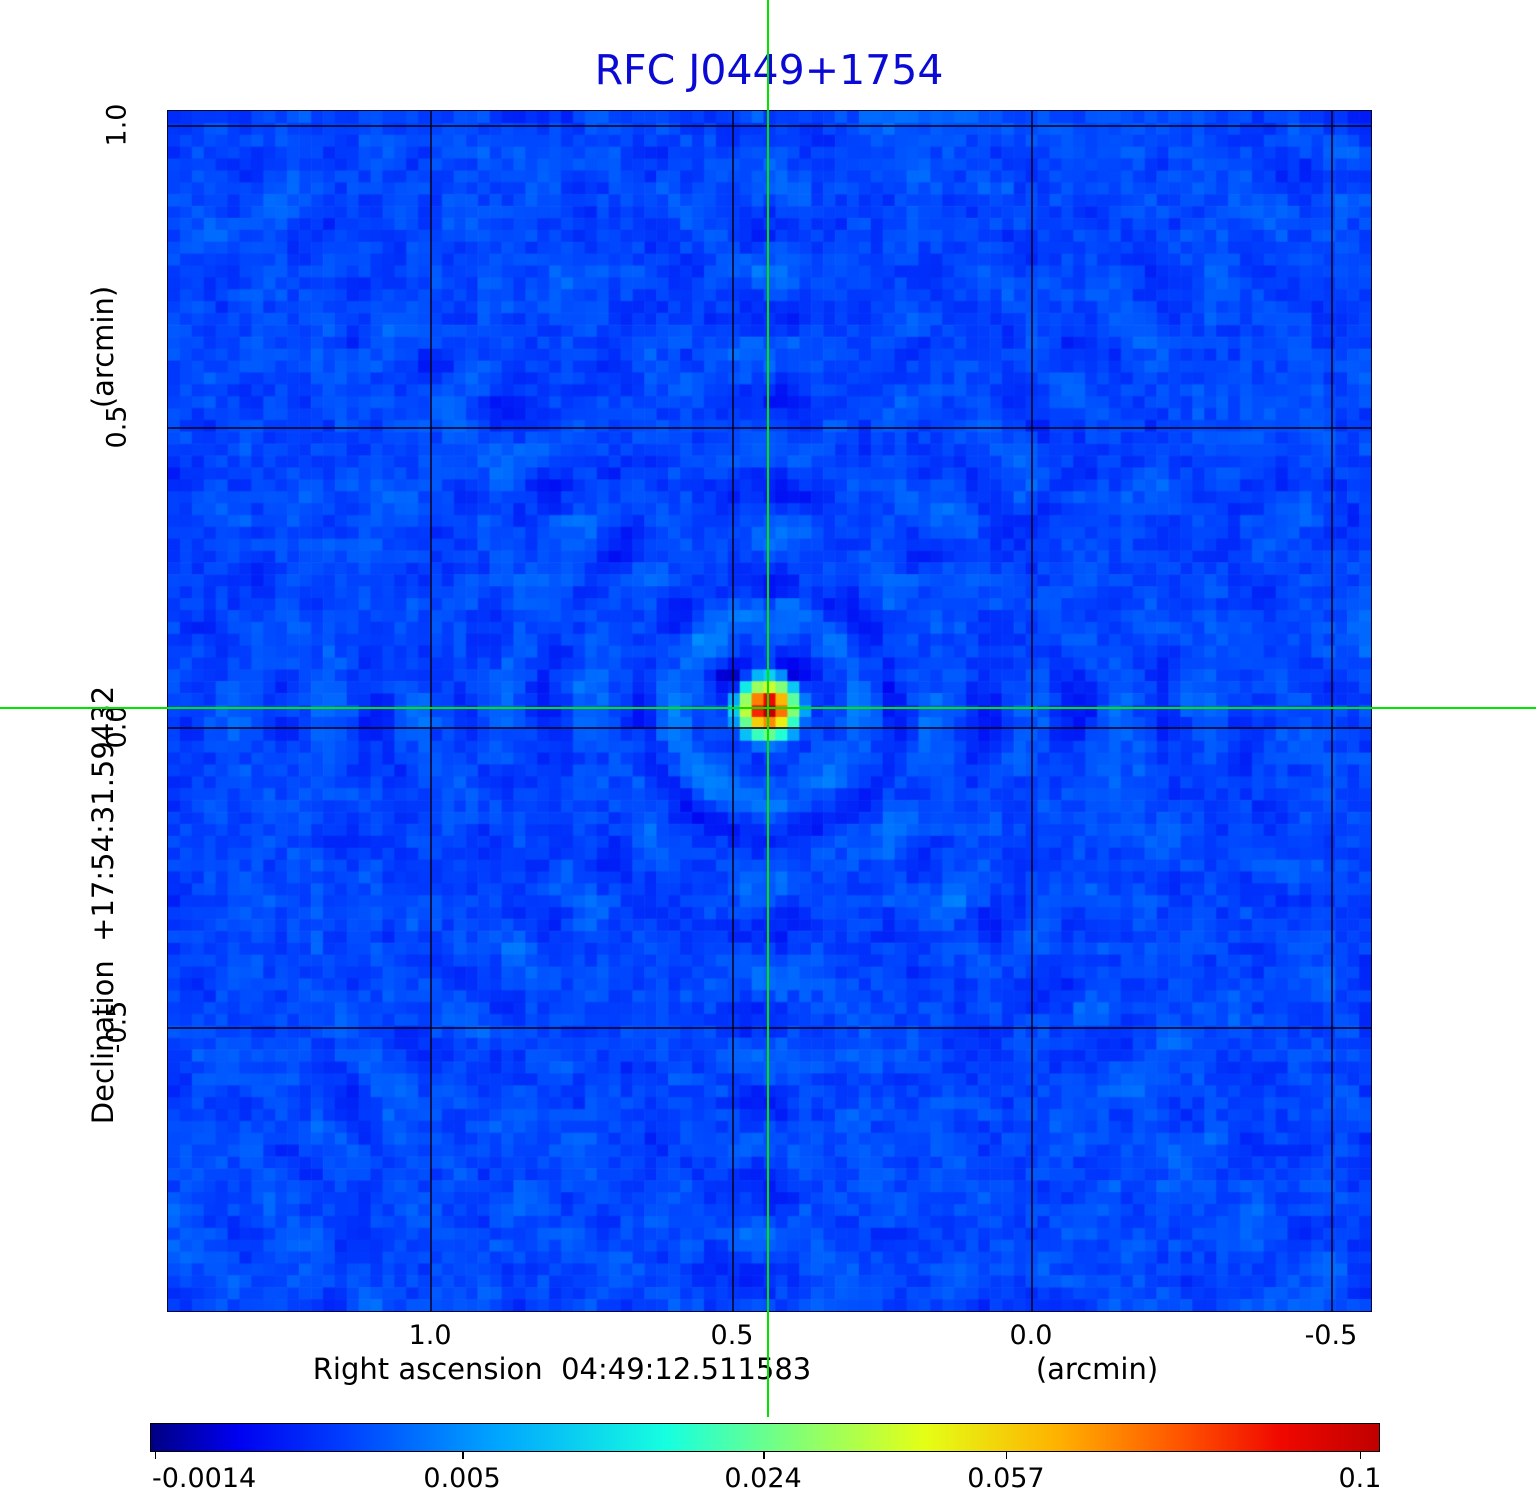 This screenshot has height=1511, width=1536. What do you see at coordinates (562, 1369) in the screenshot?
I see `x-axis-title: Right ascension 04:49:12.511583` at bounding box center [562, 1369].